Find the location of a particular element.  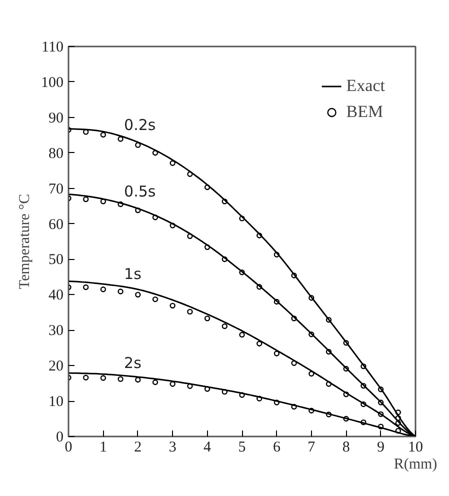

x-tick-label: 4 is located at coordinates (208, 448).